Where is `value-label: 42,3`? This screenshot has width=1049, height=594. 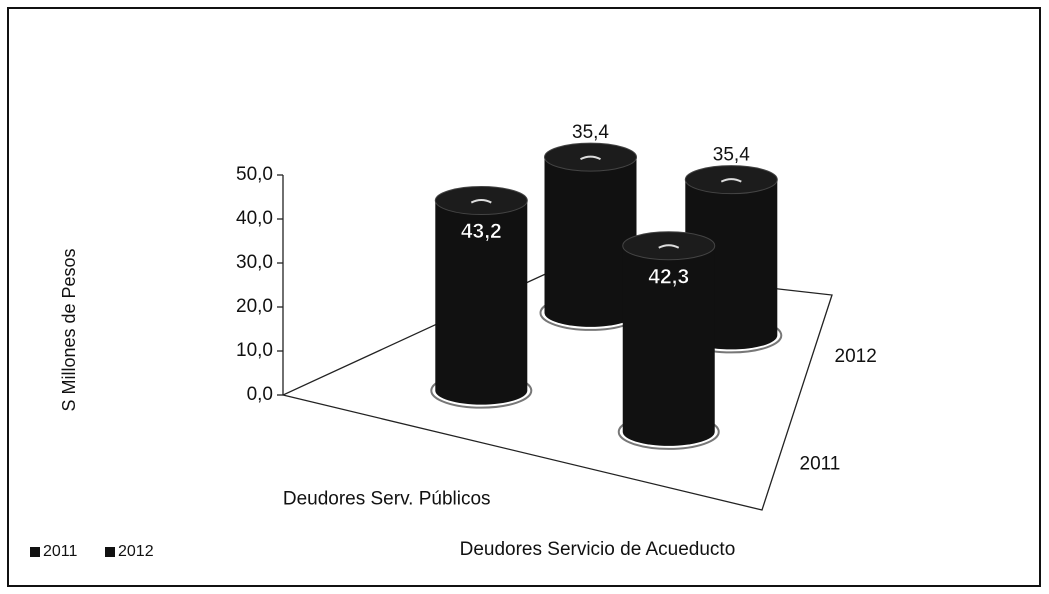 value-label: 42,3 is located at coordinates (668, 276).